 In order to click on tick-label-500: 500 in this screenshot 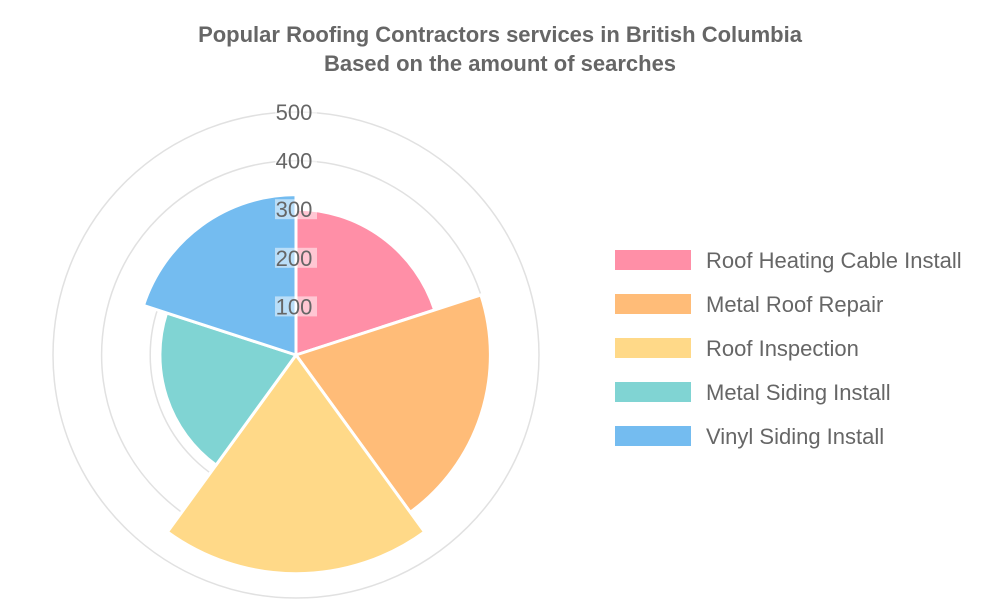, I will do `click(294, 112)`.